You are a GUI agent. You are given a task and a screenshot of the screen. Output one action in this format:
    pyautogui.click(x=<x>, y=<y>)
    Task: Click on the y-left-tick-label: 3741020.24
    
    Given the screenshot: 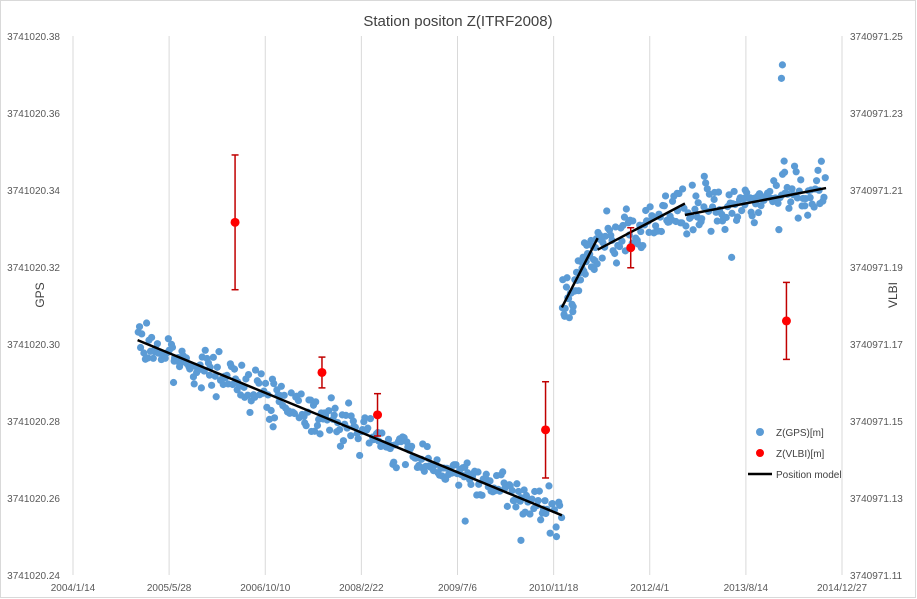 What is the action you would take?
    pyautogui.click(x=33, y=576)
    